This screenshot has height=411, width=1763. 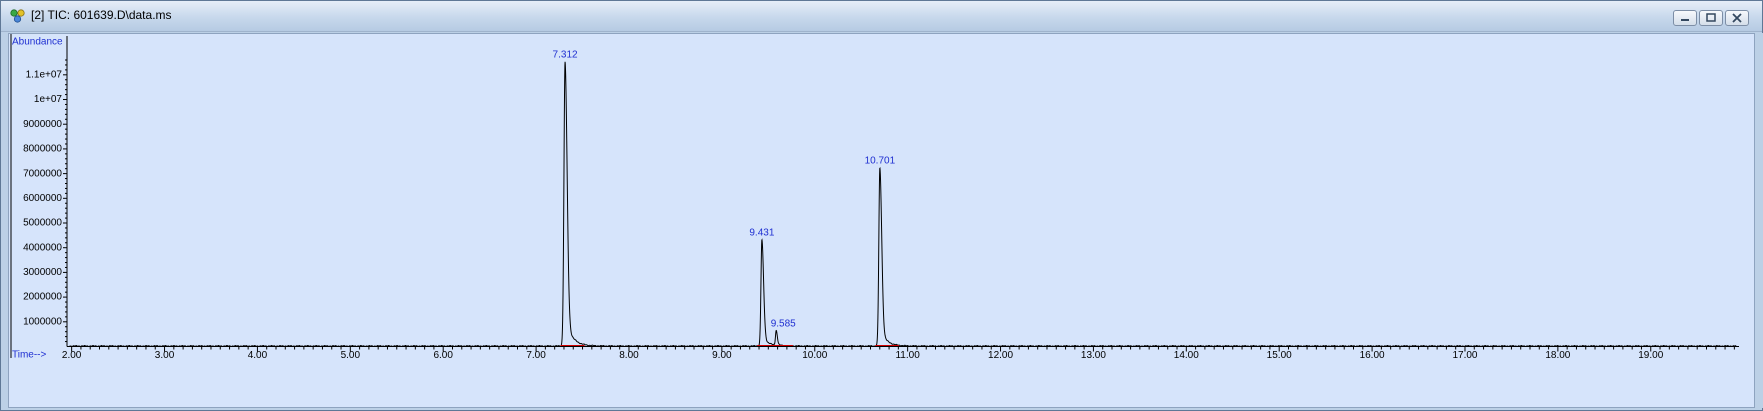 I want to click on y-tick-label: 3000000, so click(x=42, y=272).